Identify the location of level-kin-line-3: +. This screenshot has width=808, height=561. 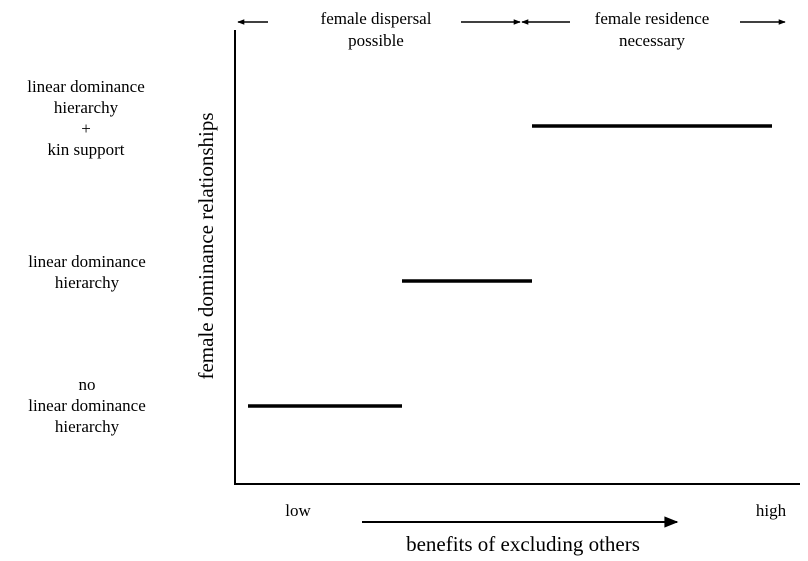
(86, 128).